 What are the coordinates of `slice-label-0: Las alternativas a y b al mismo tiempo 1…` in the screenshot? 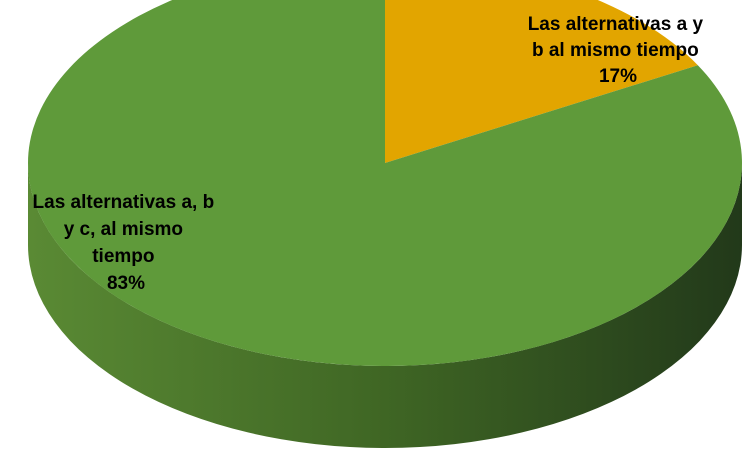 It's located at (618, 50).